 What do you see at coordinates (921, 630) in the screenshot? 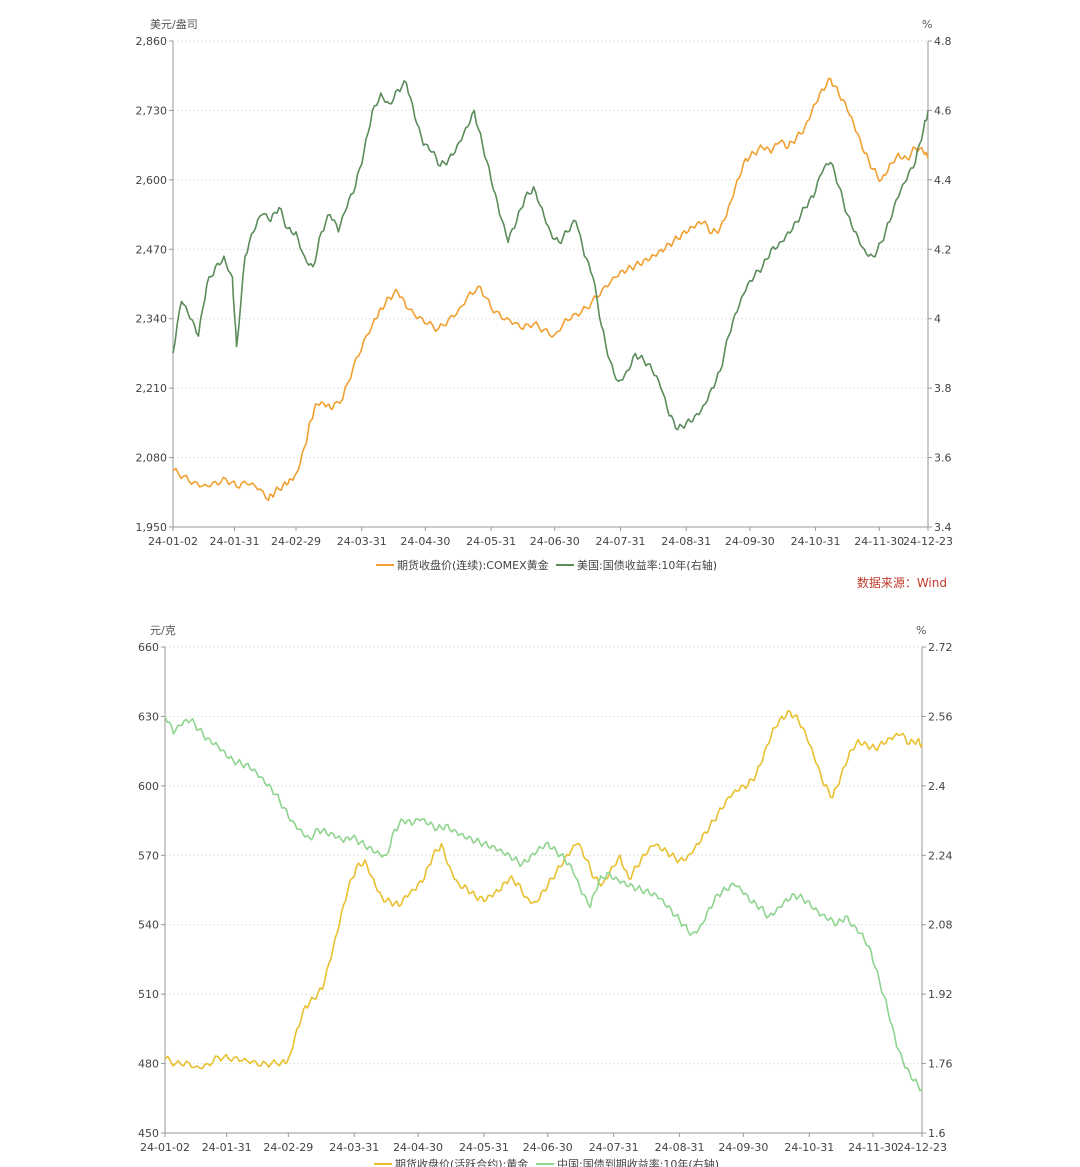
I see `chart-2-right-unit: %` at bounding box center [921, 630].